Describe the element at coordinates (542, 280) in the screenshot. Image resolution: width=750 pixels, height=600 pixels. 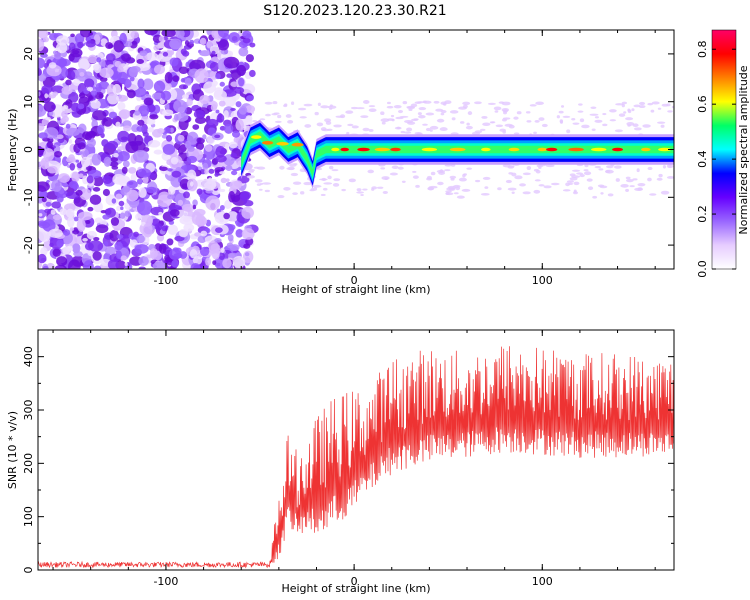
I see `x-tick-label: 100` at that location.